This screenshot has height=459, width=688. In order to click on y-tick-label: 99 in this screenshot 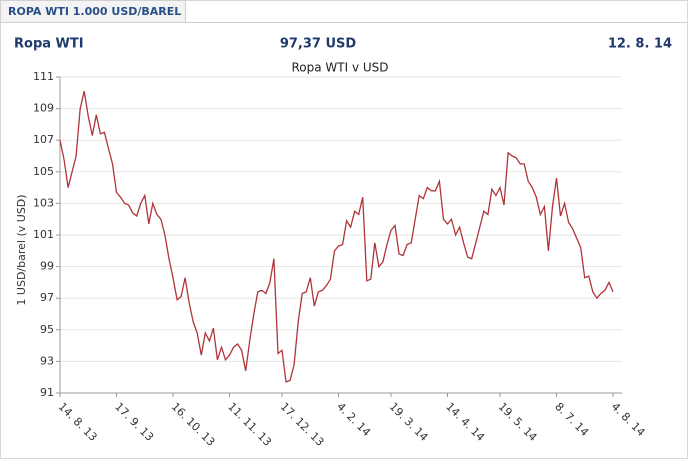, I will do `click(47, 266)`.